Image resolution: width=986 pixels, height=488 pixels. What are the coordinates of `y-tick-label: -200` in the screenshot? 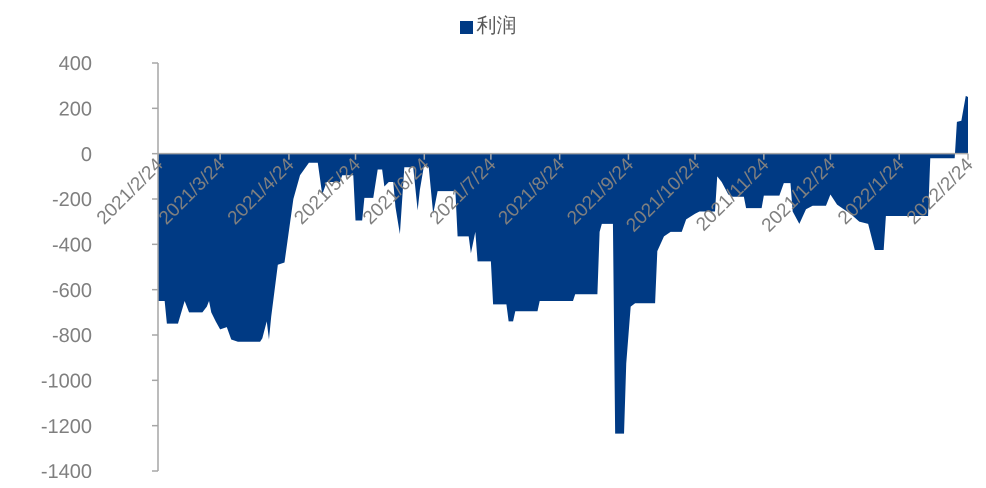 It's located at (72, 200).